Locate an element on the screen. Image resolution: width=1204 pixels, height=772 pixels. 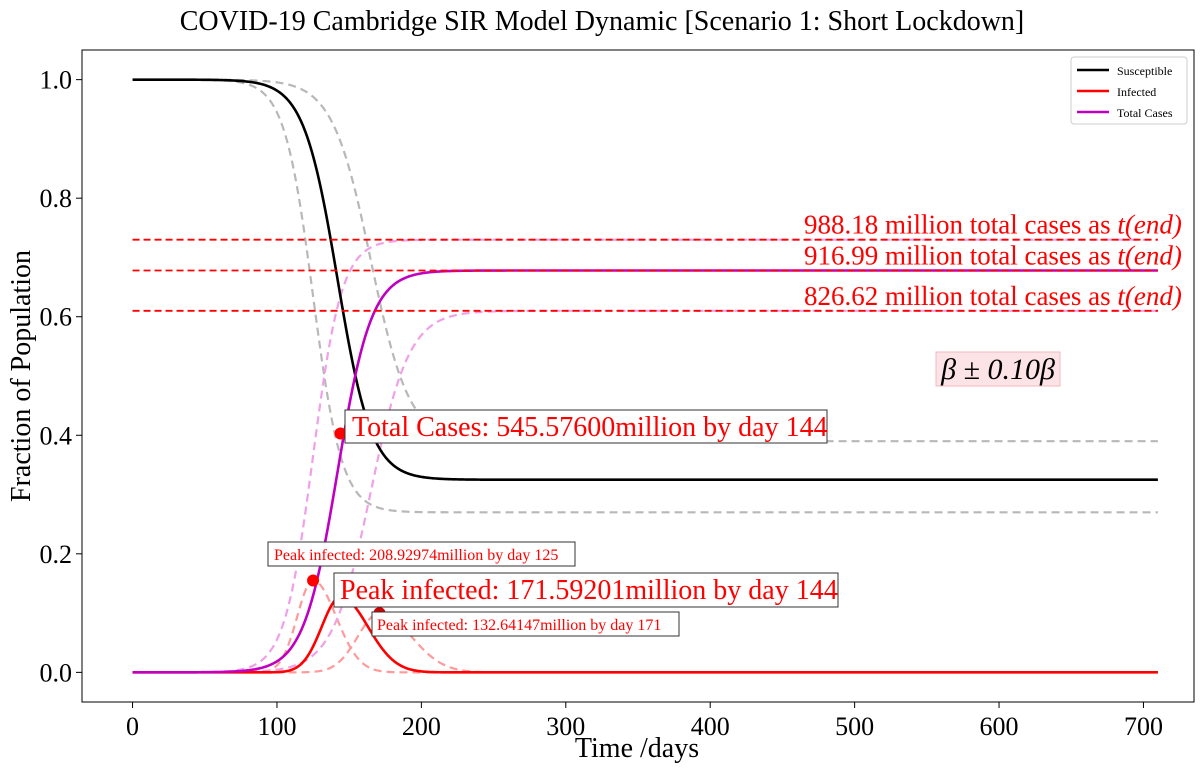
total-cases-hline-label-1: 916.99 million total cases as t(end) is located at coordinates (993, 255).